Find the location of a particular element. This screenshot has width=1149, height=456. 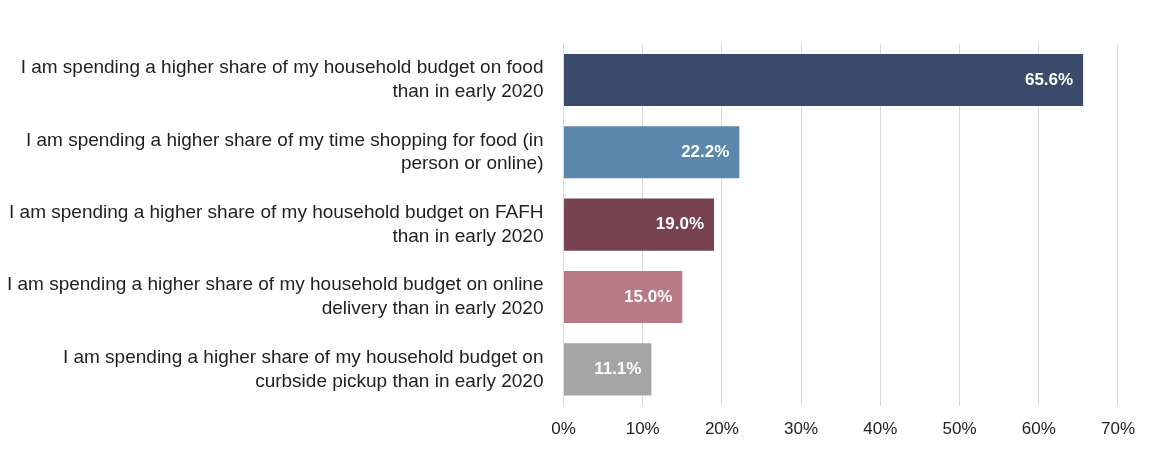

x-tick-label: 10% is located at coordinates (642, 429).